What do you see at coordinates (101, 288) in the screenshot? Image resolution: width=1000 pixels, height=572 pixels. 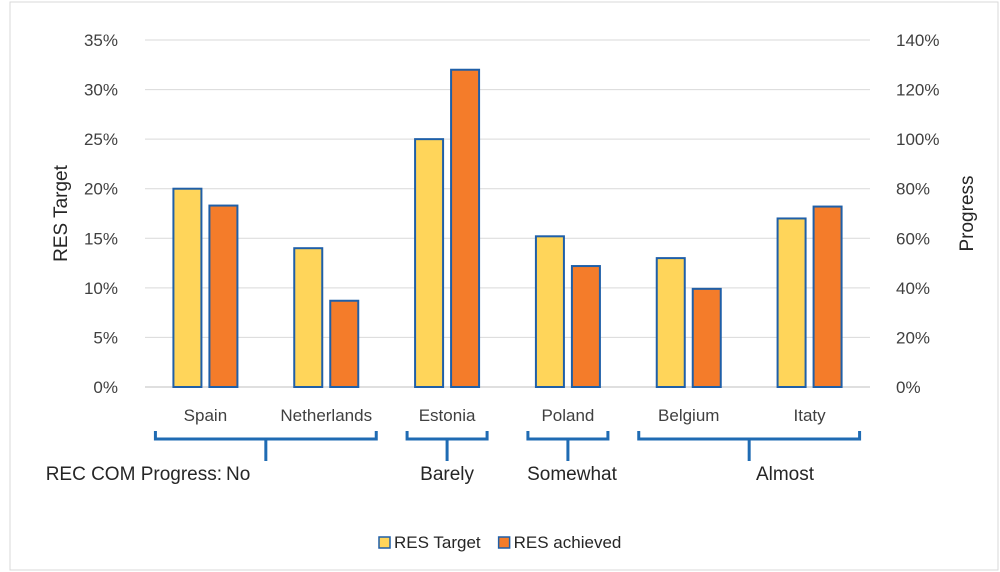 I see `y-tick-label: 10%` at bounding box center [101, 288].